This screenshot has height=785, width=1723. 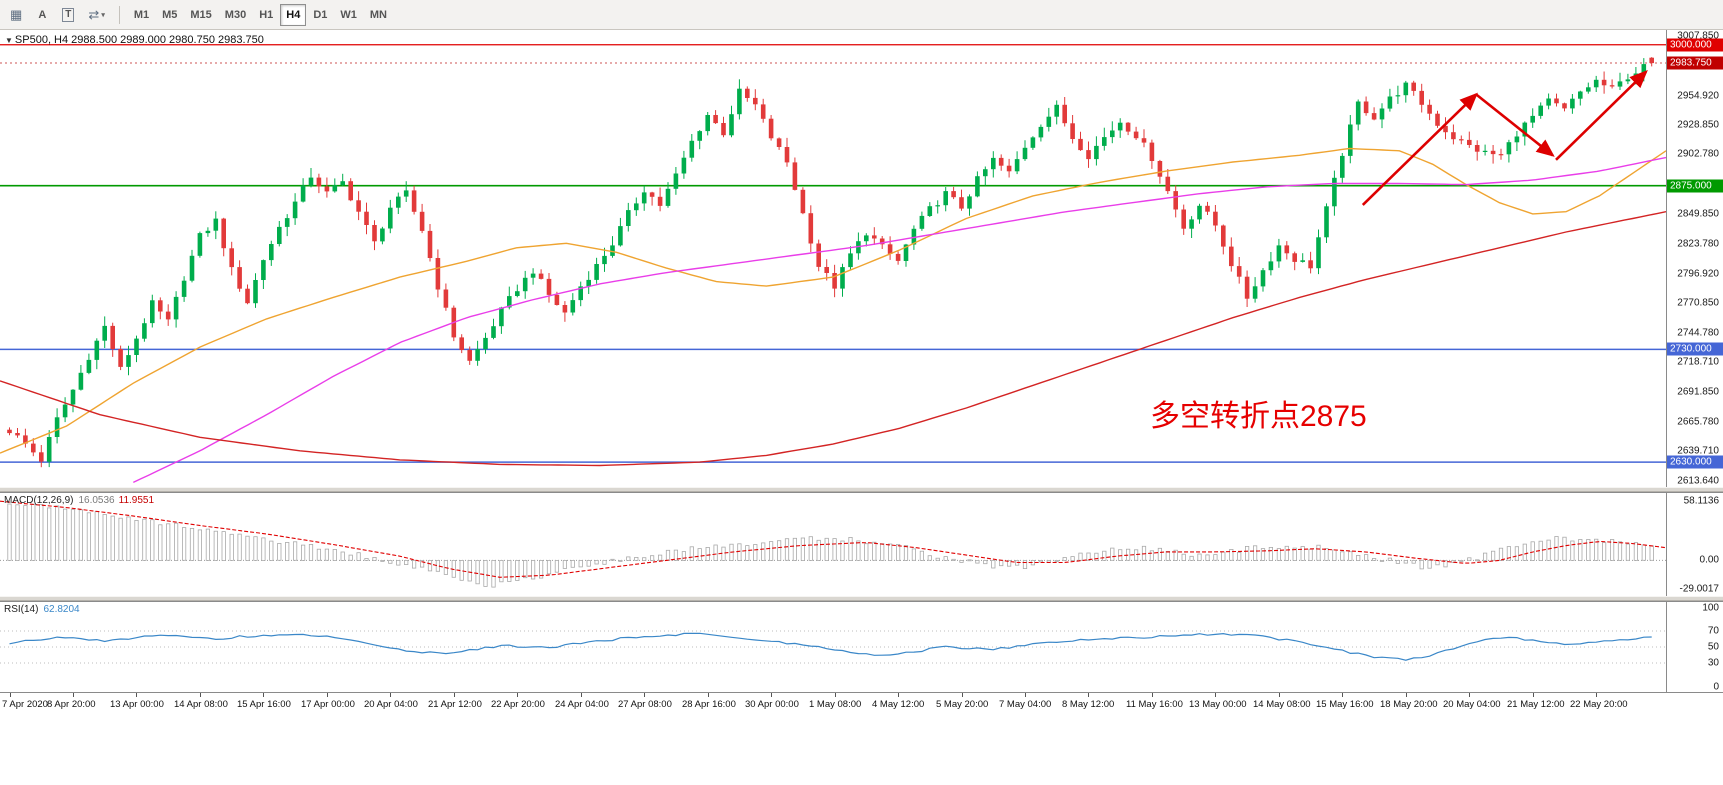 What do you see at coordinates (1695, 349) in the screenshot?
I see `price-badge-2730.000: 2730.000` at bounding box center [1695, 349].